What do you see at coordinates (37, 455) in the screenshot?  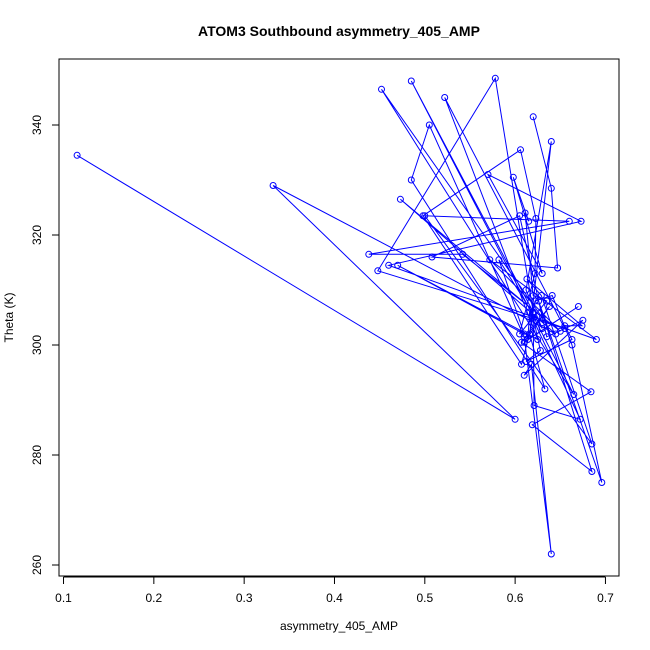 I see `y-tick-label: 280` at bounding box center [37, 455].